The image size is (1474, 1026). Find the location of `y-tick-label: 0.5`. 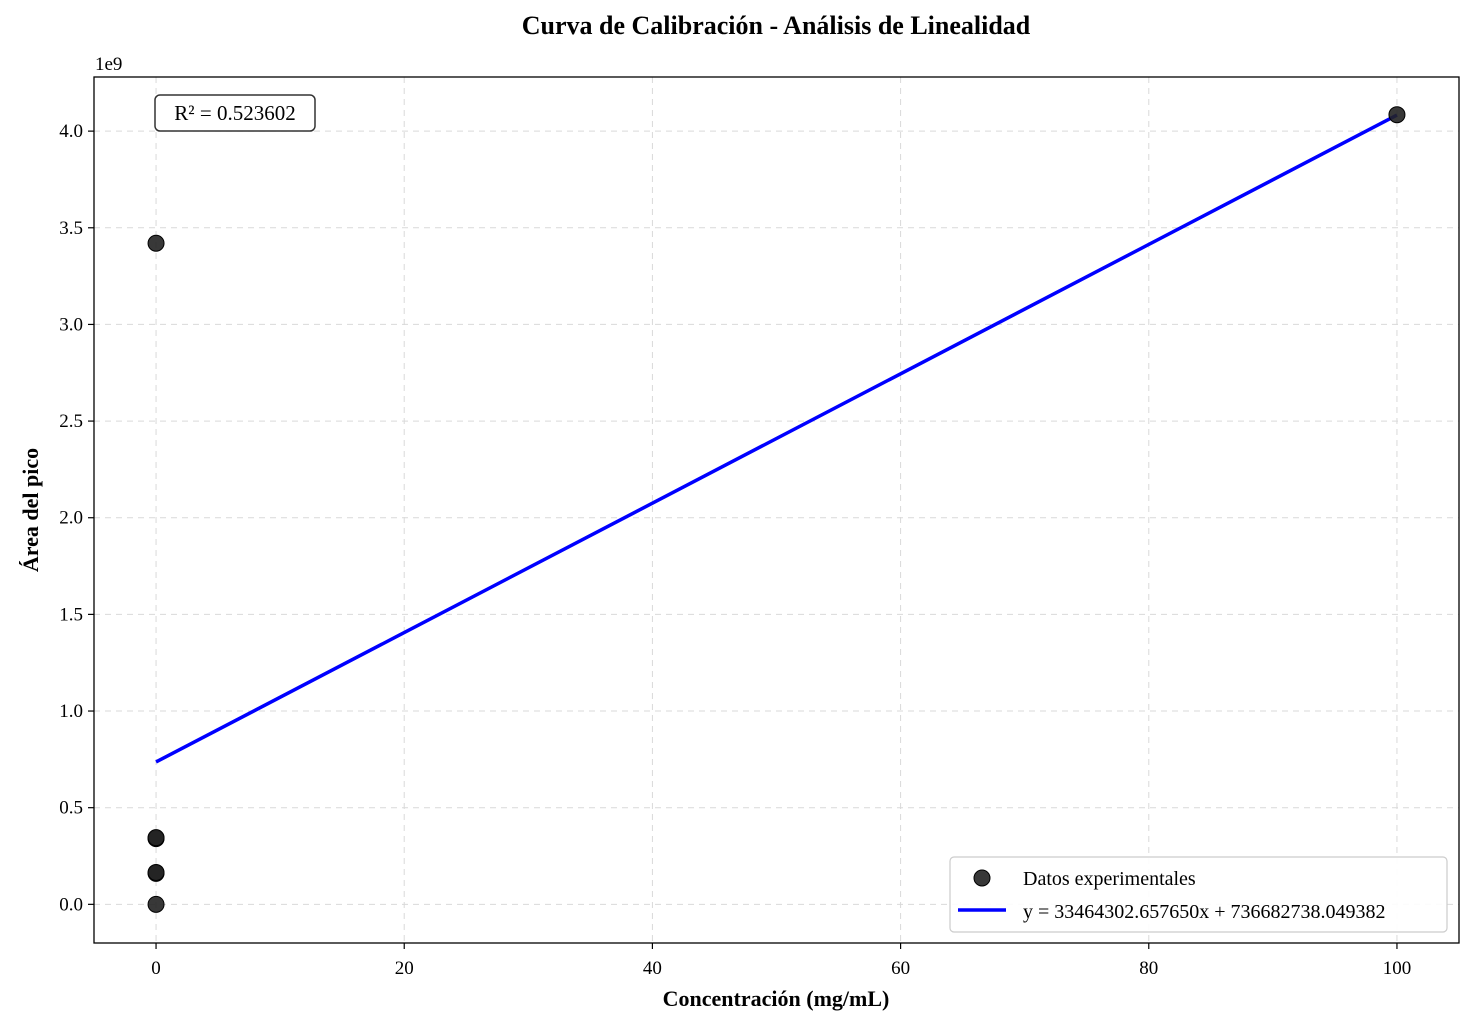

y-tick-label: 0.5 is located at coordinates (71, 808).